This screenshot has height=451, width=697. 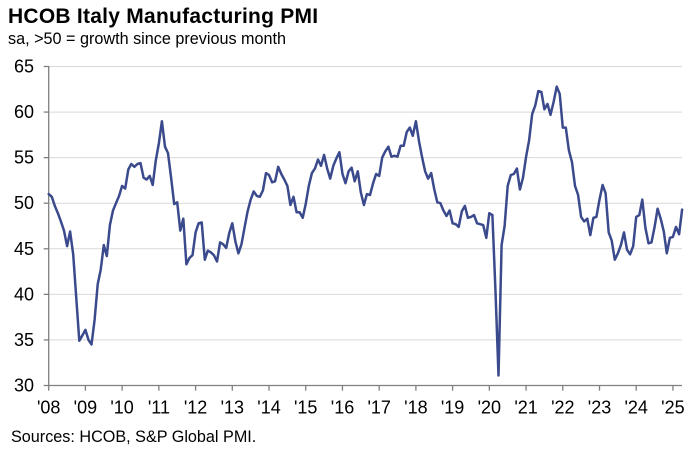 What do you see at coordinates (24, 158) in the screenshot?
I see `svg-text: 55` at bounding box center [24, 158].